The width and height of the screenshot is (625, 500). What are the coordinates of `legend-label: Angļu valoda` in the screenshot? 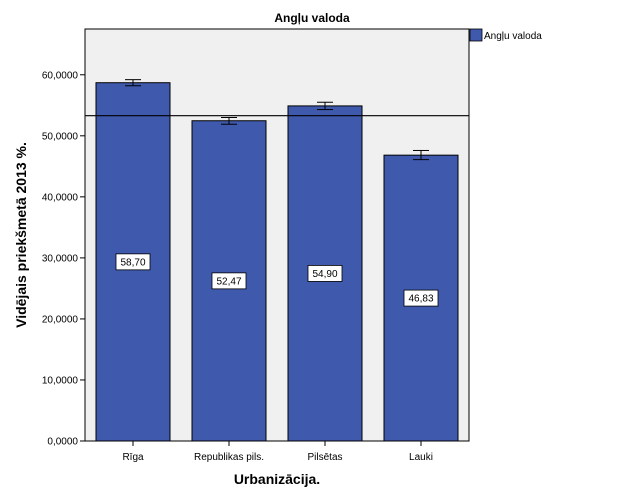 It's located at (513, 36).